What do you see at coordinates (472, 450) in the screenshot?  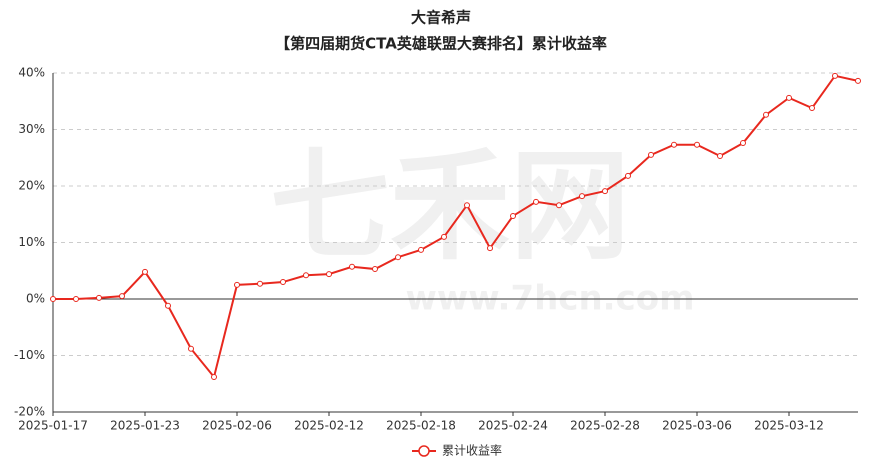 I see `legend-label: 累计收益率` at bounding box center [472, 450].